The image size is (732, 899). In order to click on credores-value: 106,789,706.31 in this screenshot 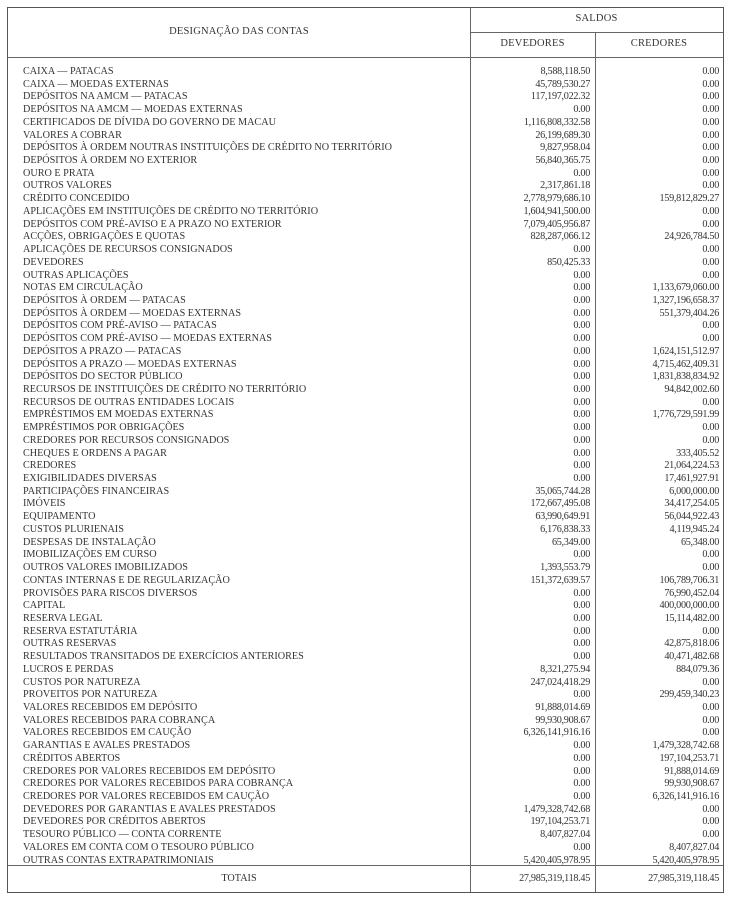, I will do `click(689, 580)`.